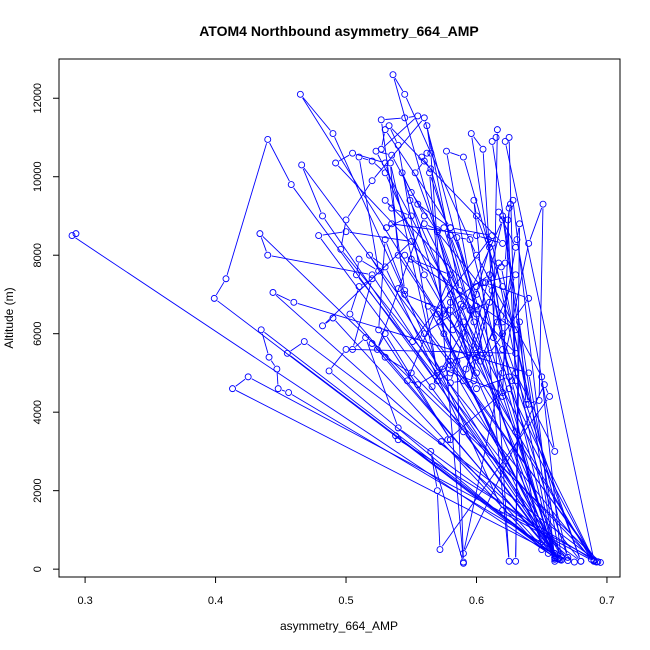 The height and width of the screenshot is (650, 650). Describe the element at coordinates (46, 327) in the screenshot. I see `y-axis: 0 2000 4000 6000 8000 10000 12000` at that location.